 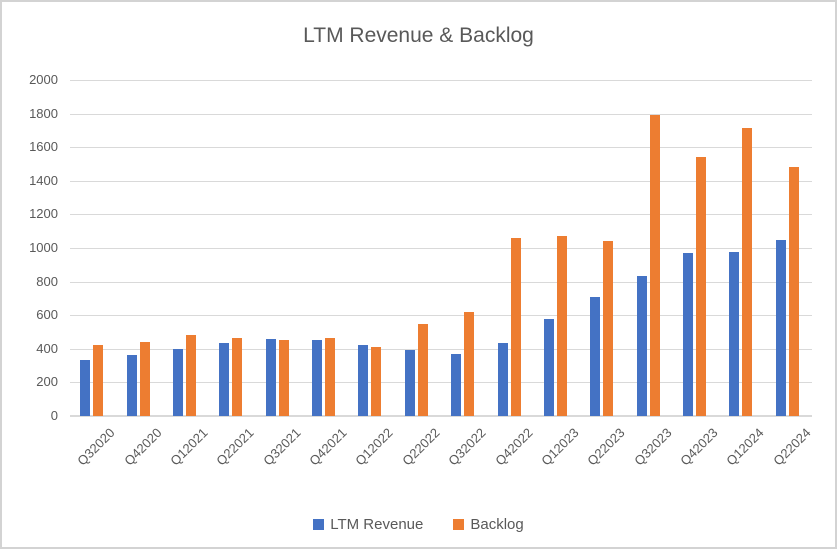 I want to click on legend-item: LTM Revenue, so click(x=368, y=524).